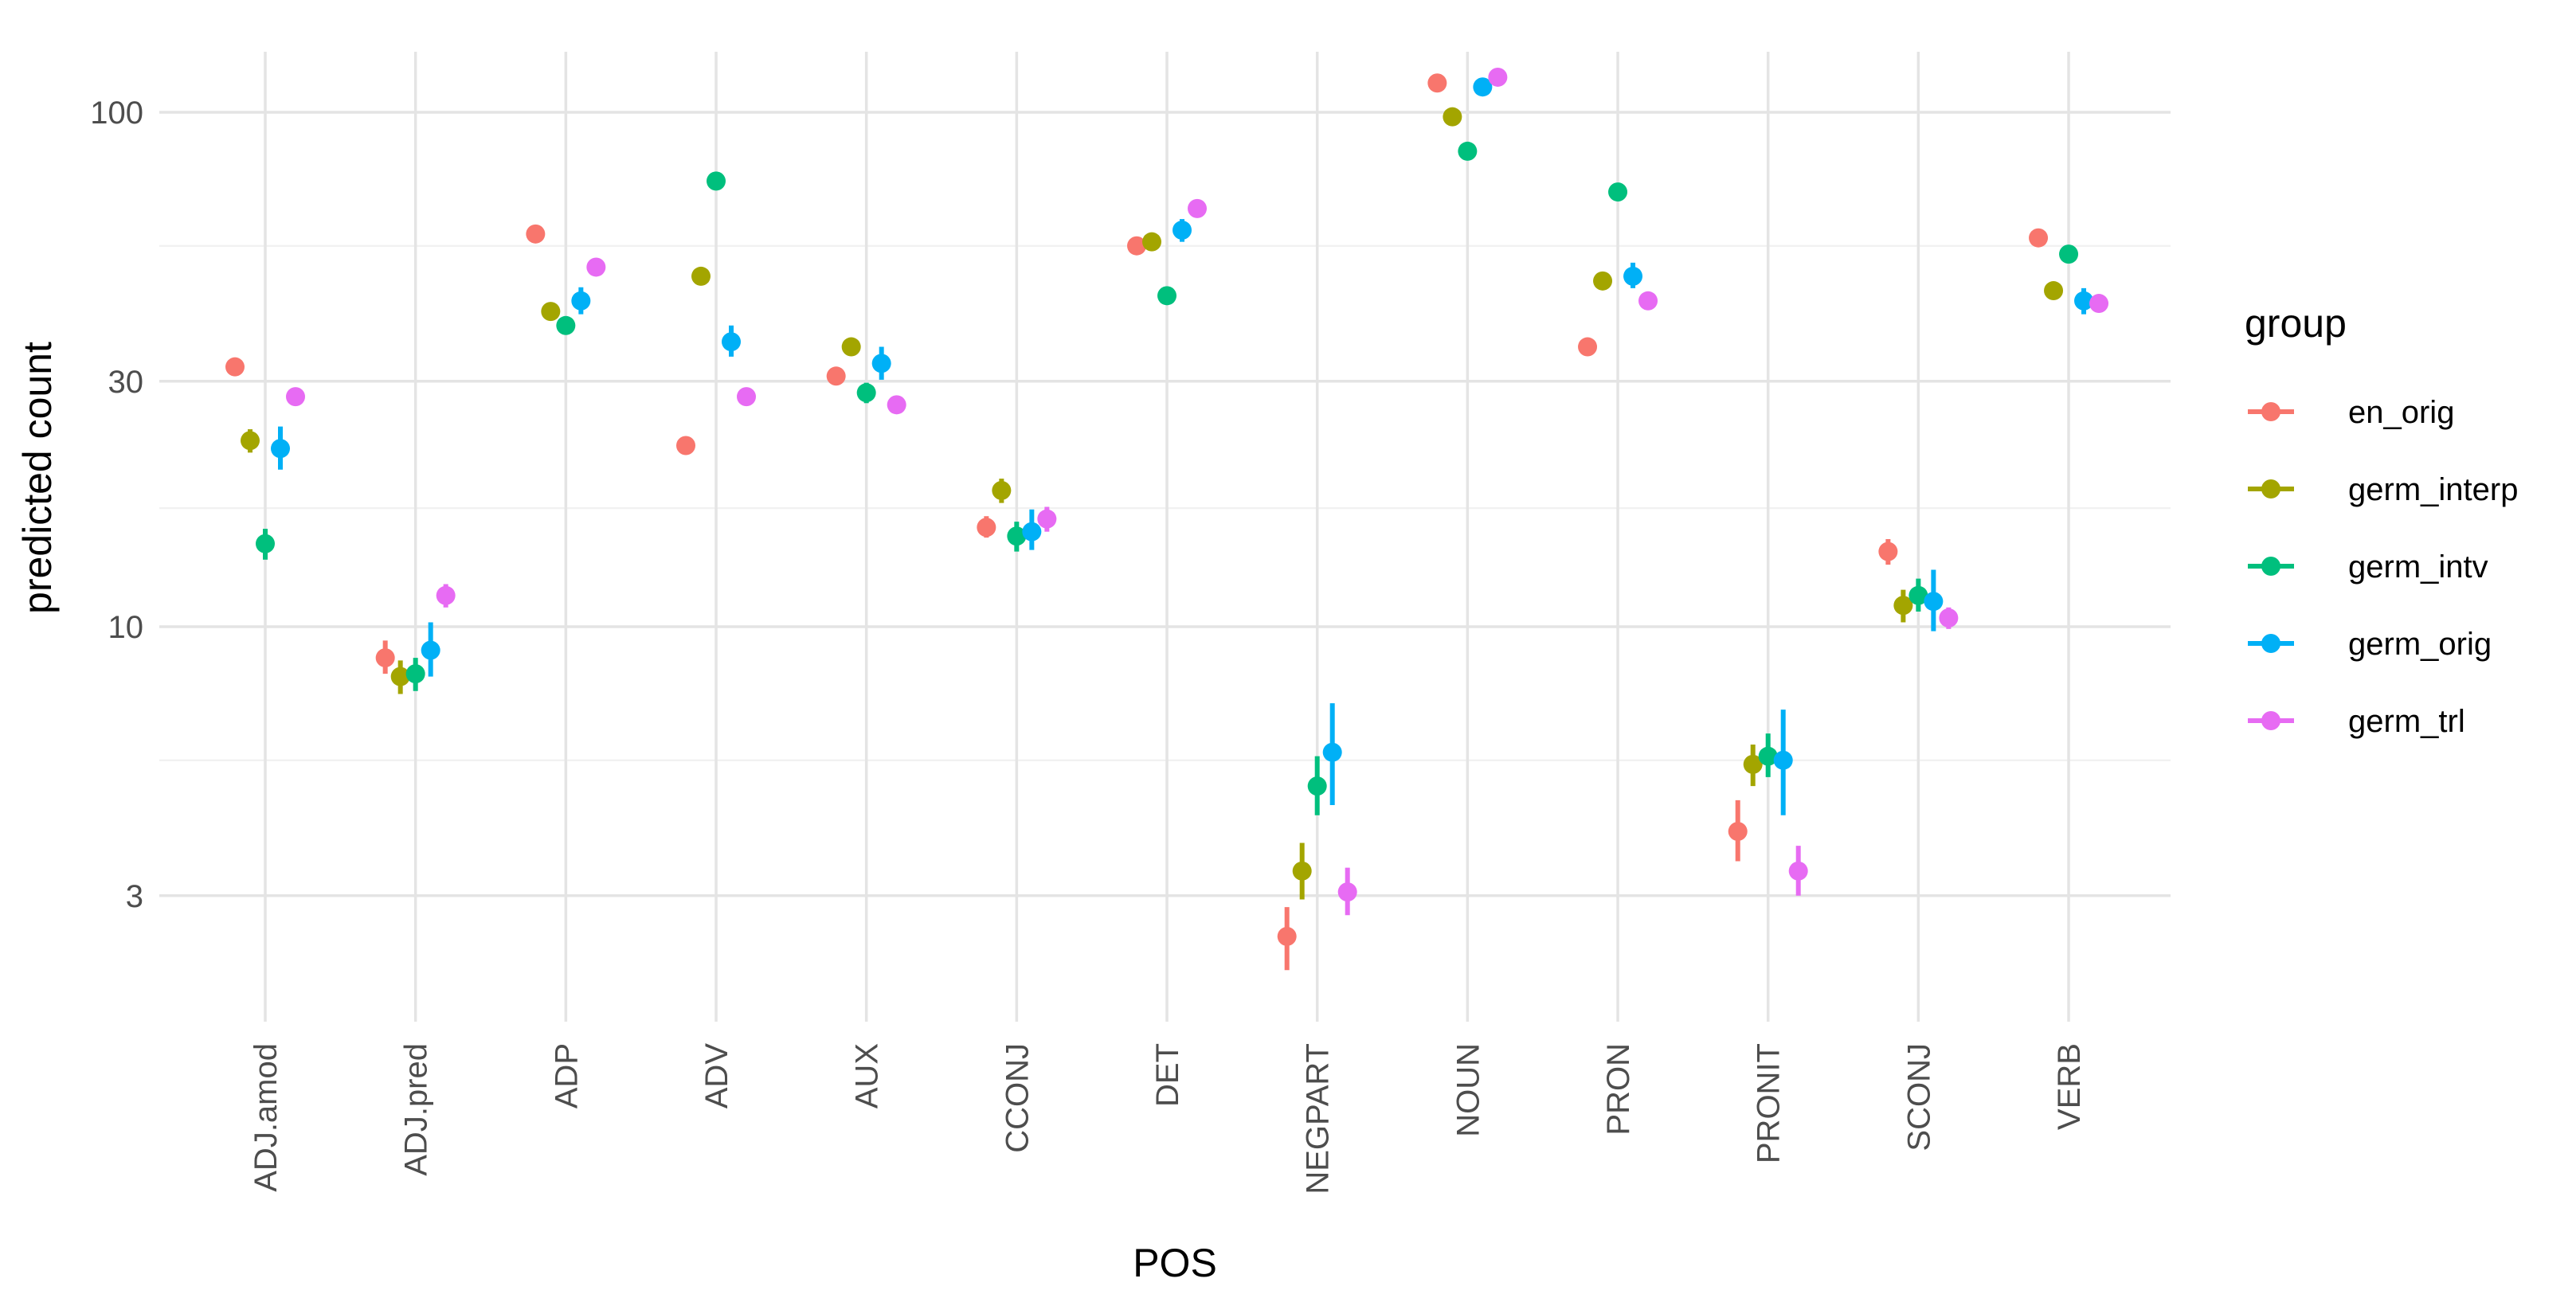 This screenshot has height=1298, width=2576. Describe the element at coordinates (867, 1075) in the screenshot. I see `x-tick-label: AUX` at that location.